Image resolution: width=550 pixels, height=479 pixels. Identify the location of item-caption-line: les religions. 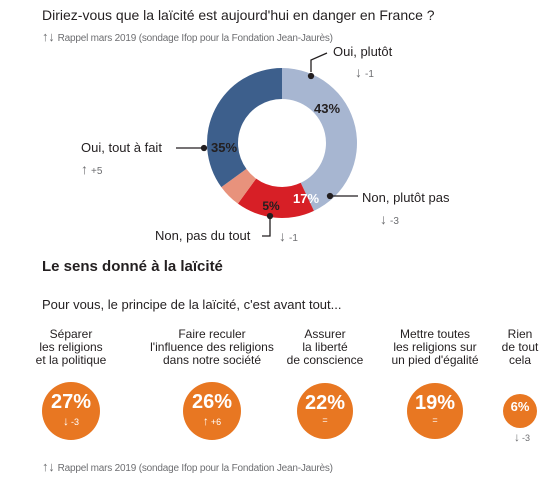
(71, 347).